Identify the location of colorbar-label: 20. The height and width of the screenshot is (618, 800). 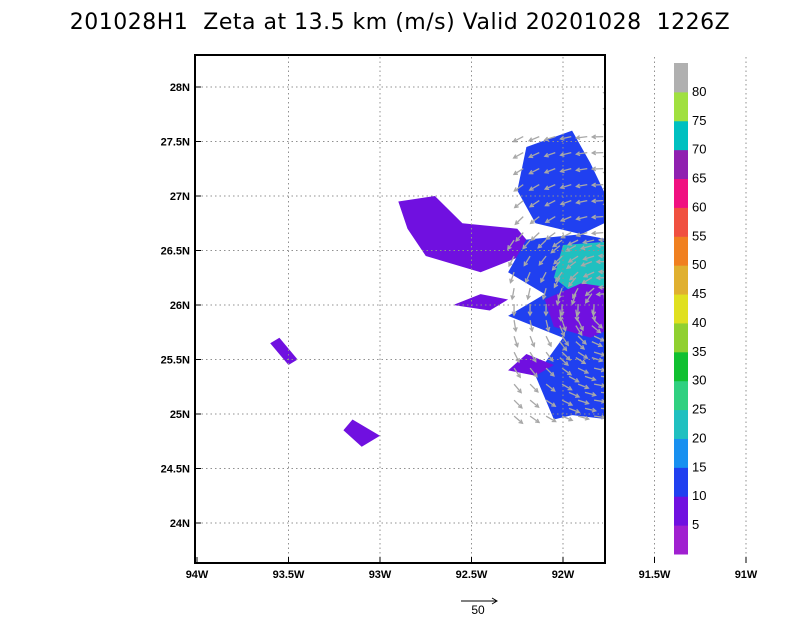
(699, 437).